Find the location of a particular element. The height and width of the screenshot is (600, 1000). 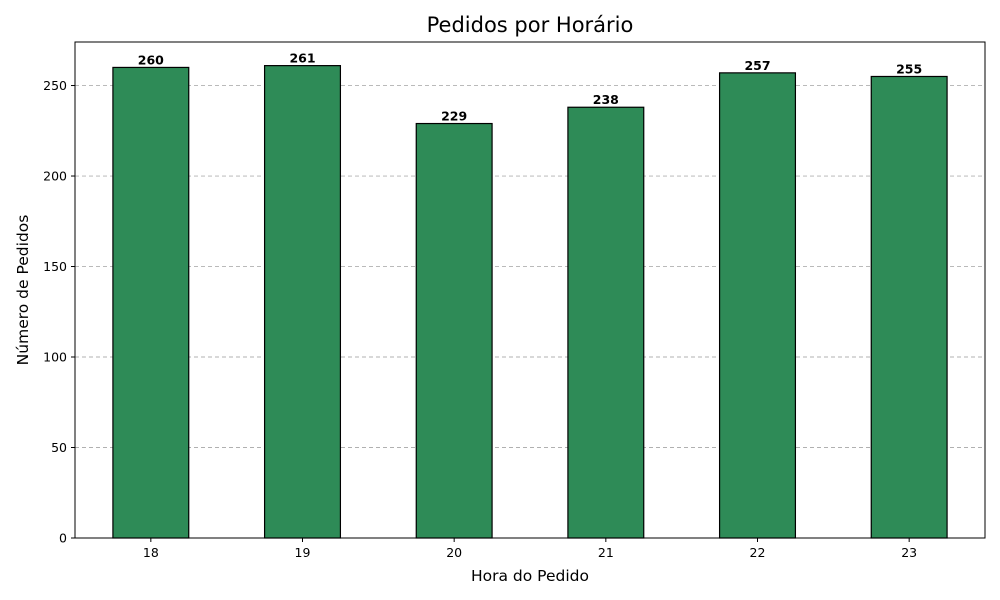

x-axis-label: Hora do Pedido is located at coordinates (530, 576).